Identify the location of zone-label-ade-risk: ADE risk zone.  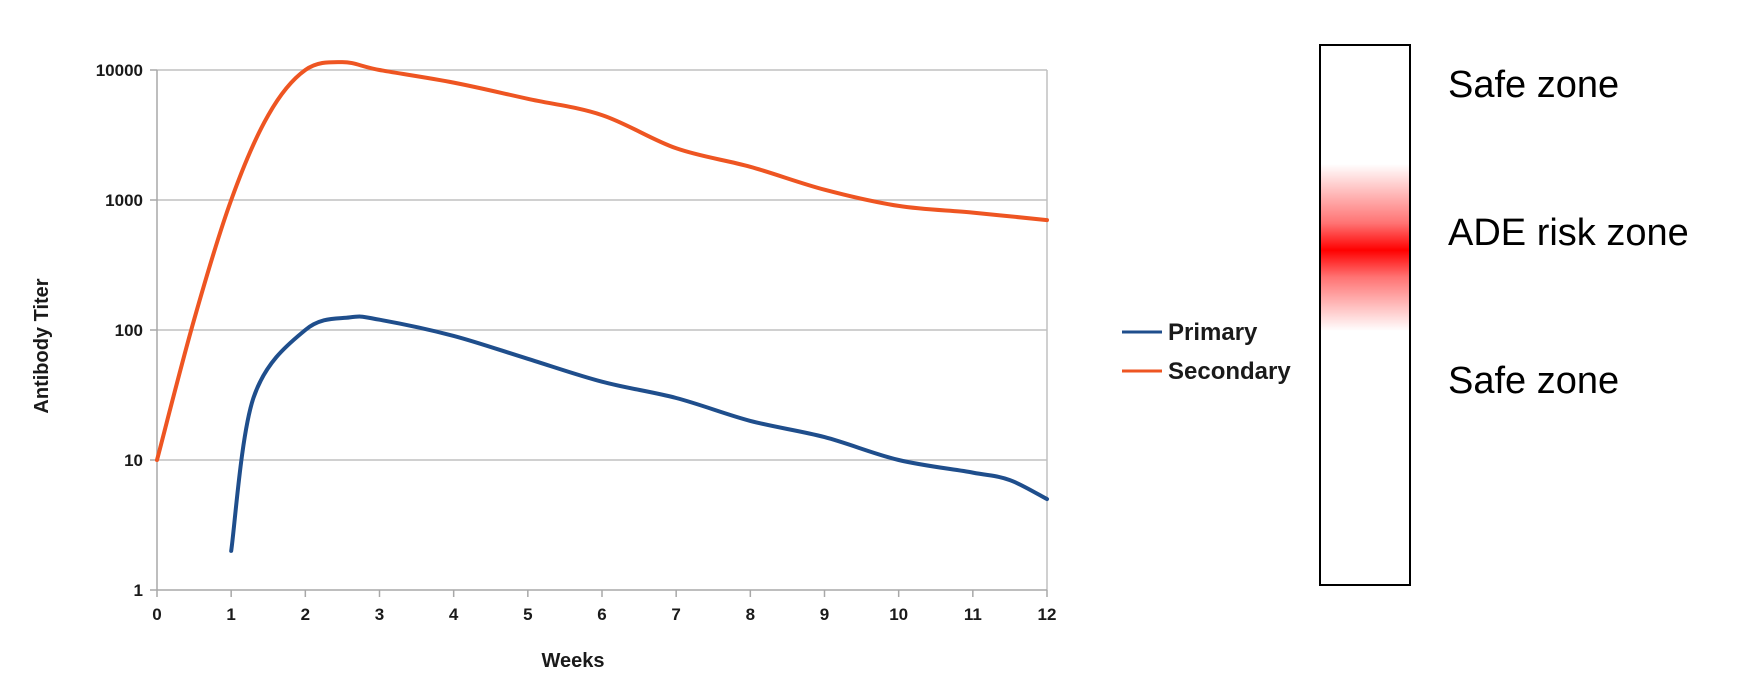
(1568, 233).